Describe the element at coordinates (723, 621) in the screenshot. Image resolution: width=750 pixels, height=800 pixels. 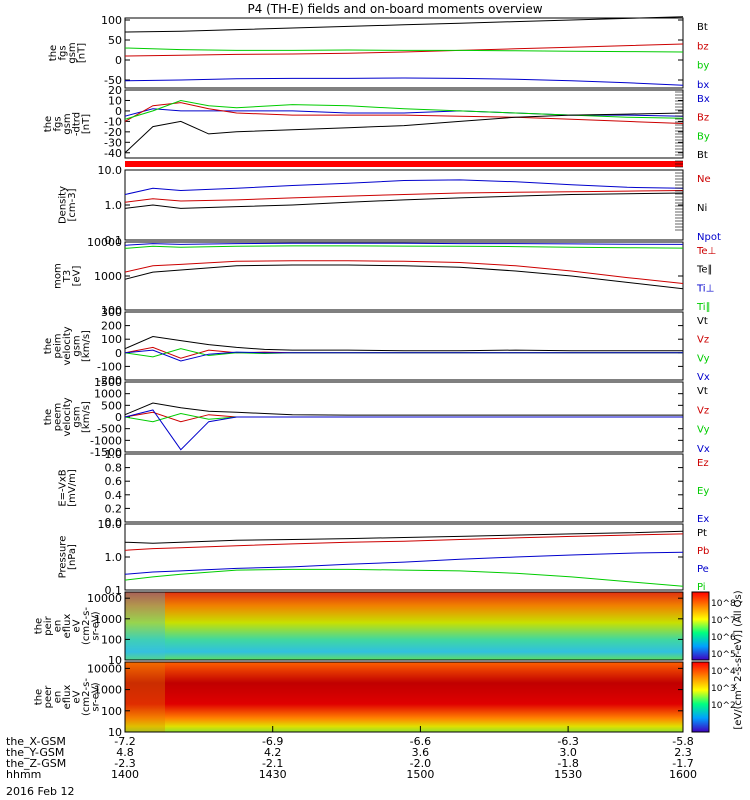
I see `colorbar-tick-label: 10^7` at that location.